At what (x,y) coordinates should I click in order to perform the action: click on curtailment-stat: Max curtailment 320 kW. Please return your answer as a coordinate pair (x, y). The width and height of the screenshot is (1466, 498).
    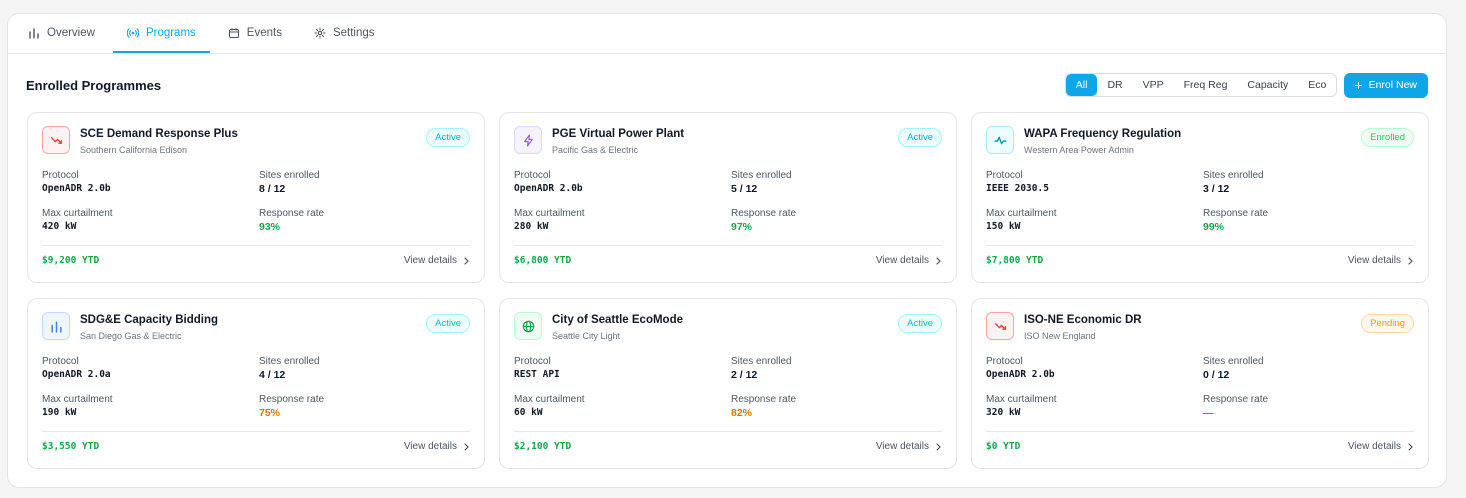
    Looking at the image, I should click on (1094, 406).